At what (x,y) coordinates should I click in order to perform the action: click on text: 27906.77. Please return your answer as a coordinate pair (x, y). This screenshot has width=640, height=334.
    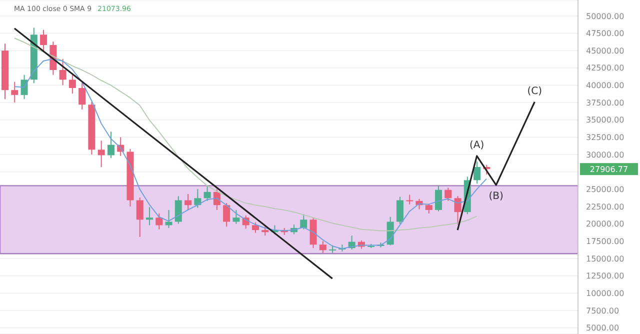
    Looking at the image, I should click on (609, 169).